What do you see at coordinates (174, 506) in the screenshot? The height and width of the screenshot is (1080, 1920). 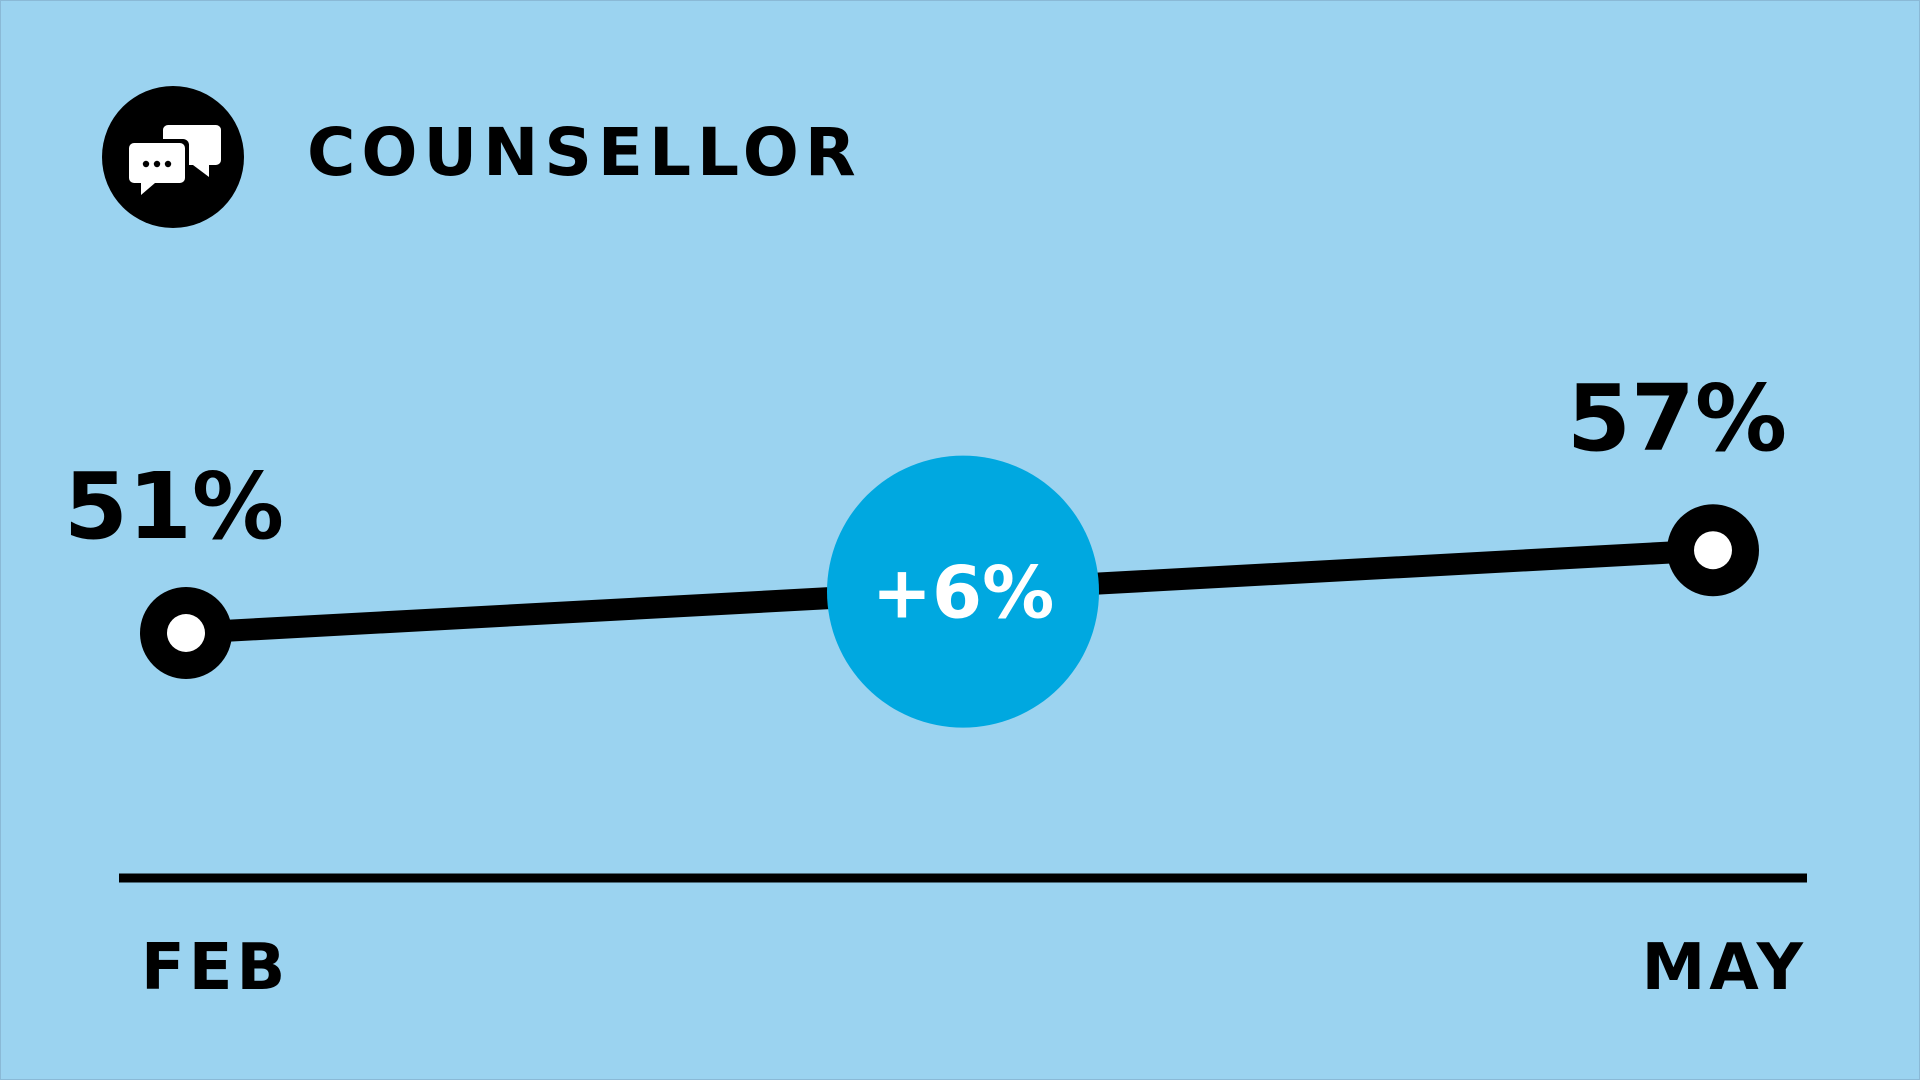 I see `data-label-feb: 51%` at bounding box center [174, 506].